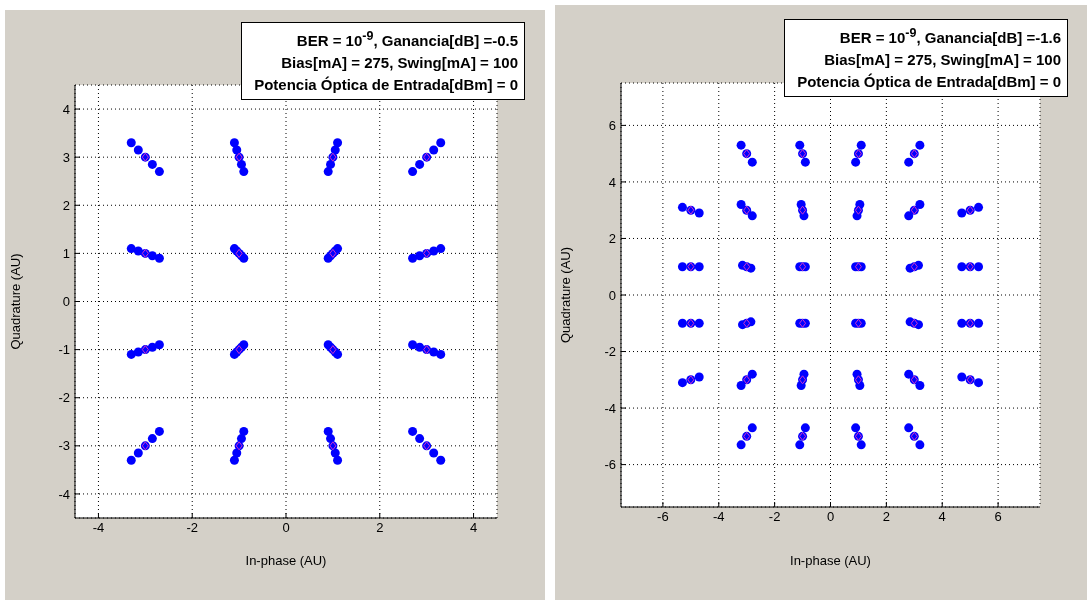  Describe the element at coordinates (66, 253) in the screenshot. I see `y-tick-label: 1` at that location.